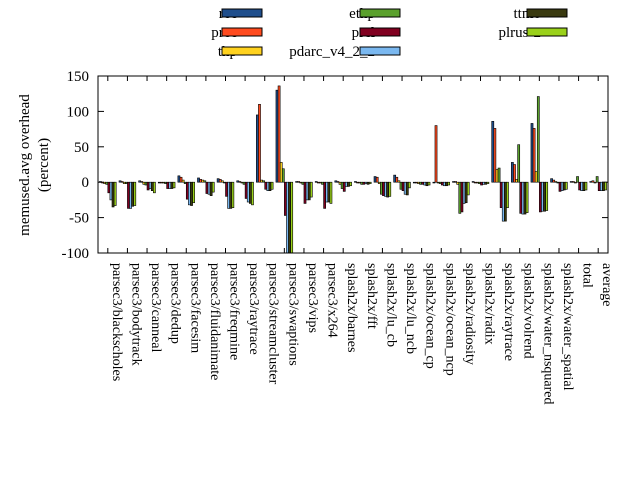  What do you see at coordinates (351, 307) in the screenshot?
I see `x-tick-label: splash2x/barnes` at bounding box center [351, 307].